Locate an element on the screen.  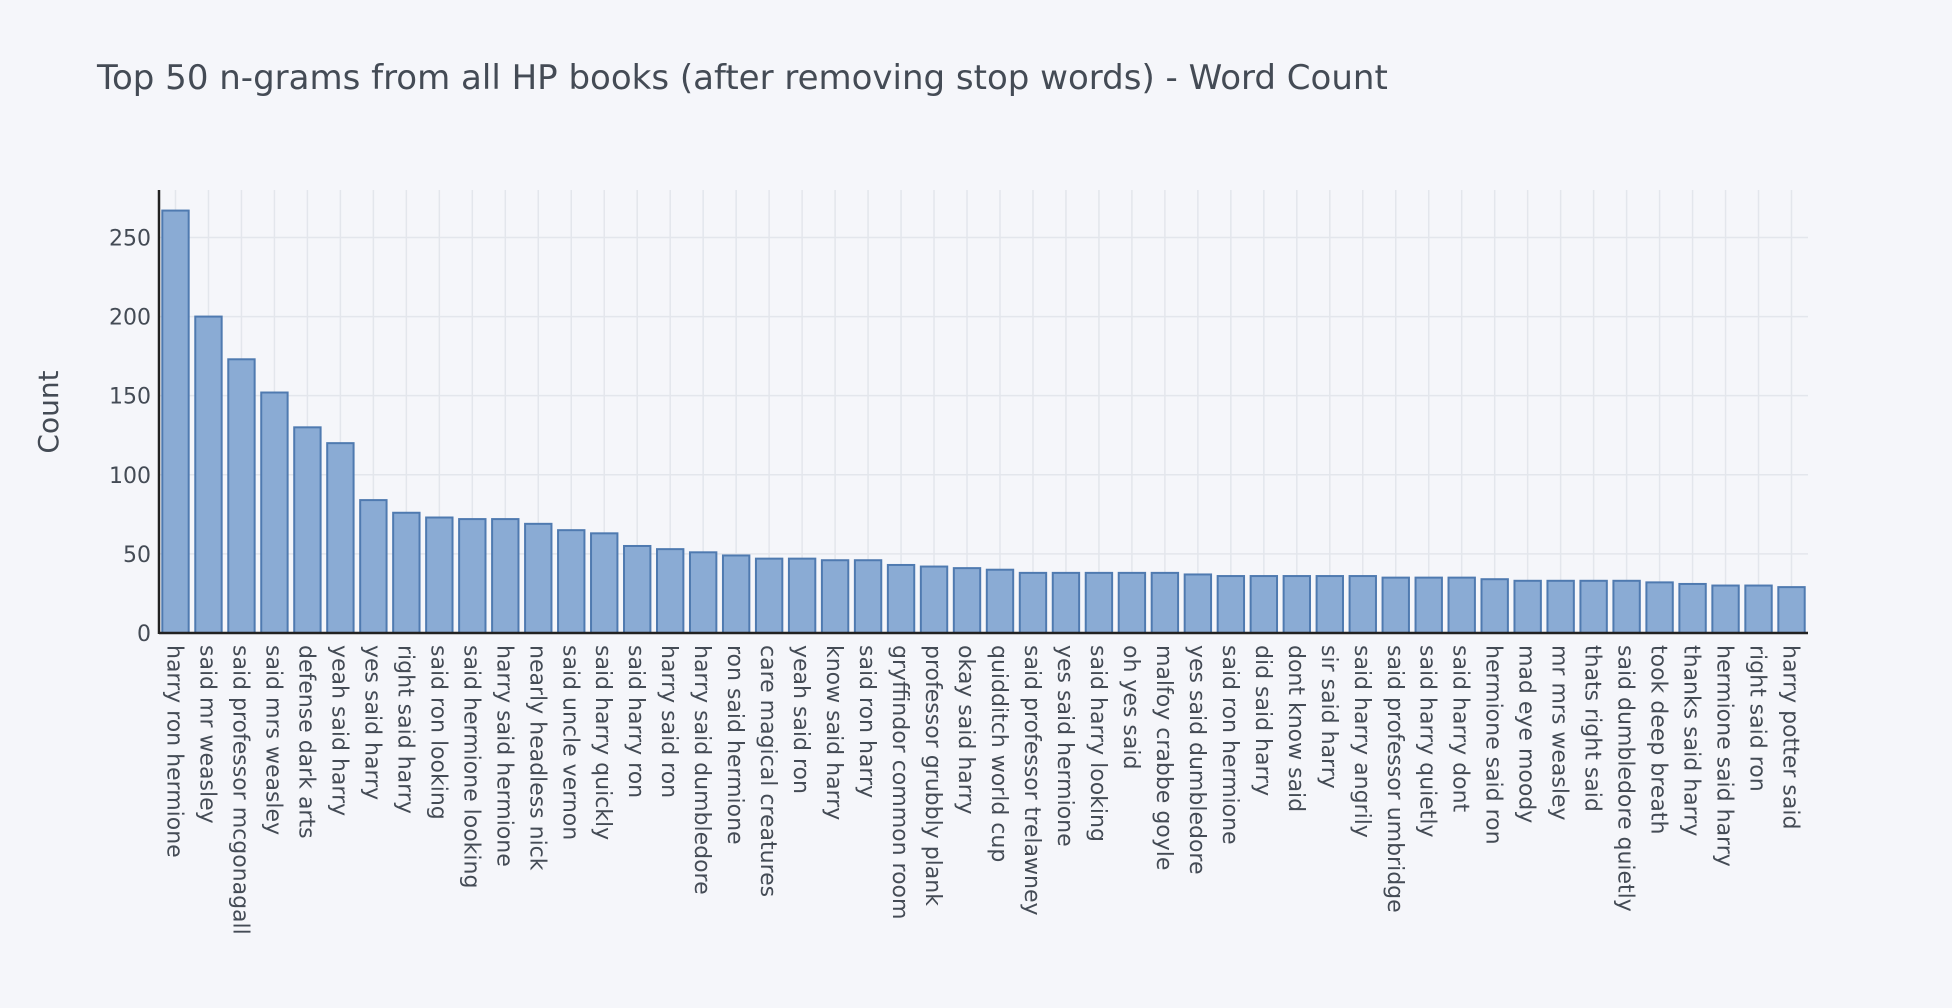
x-tick-label: yes said hermione is located at coordinates (1064, 746).